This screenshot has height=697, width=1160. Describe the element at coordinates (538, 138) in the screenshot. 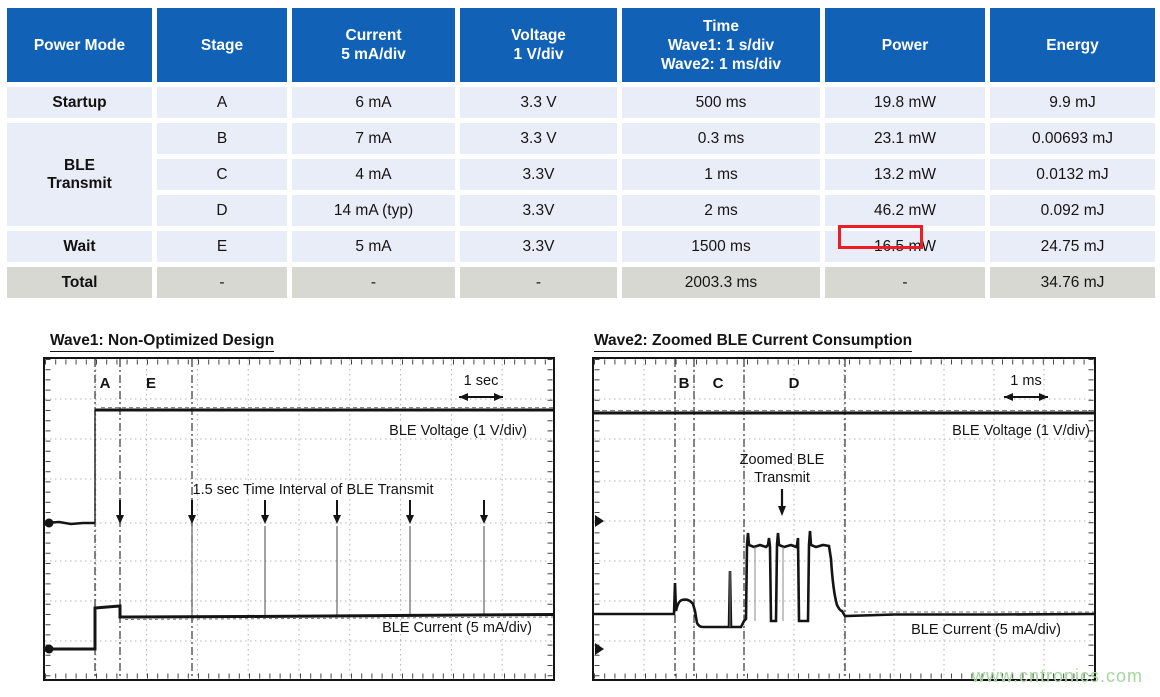

I see `cell-voltage-b: 3.3 V` at that location.